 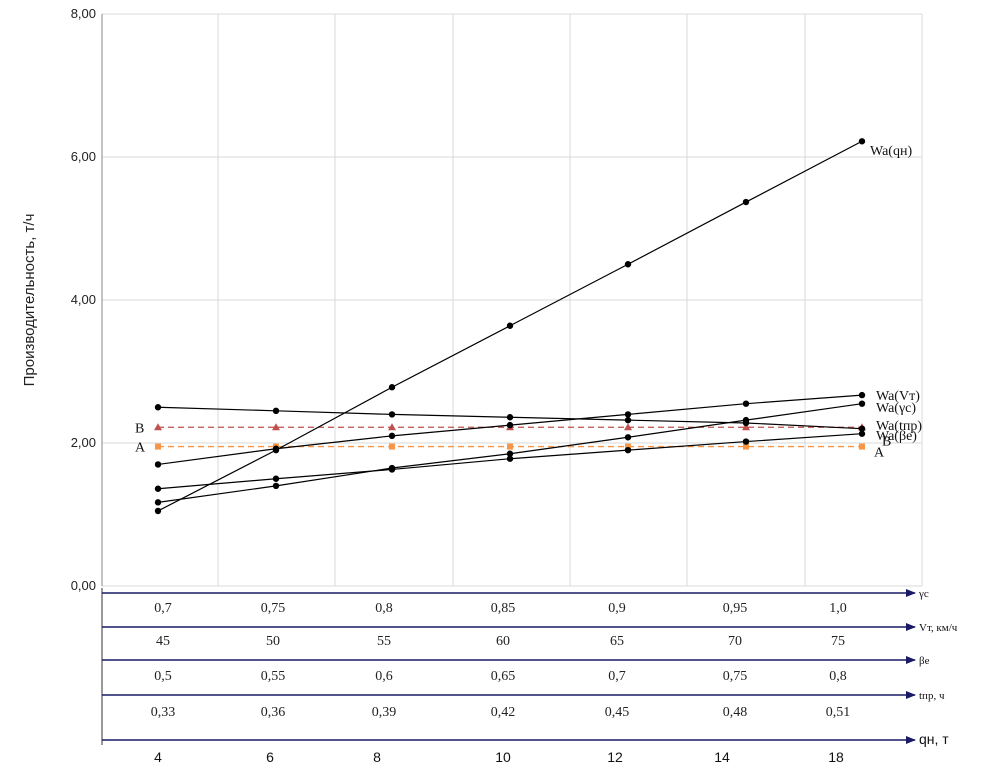 What do you see at coordinates (377, 757) in the screenshot?
I see `x-axis-value: 8` at bounding box center [377, 757].